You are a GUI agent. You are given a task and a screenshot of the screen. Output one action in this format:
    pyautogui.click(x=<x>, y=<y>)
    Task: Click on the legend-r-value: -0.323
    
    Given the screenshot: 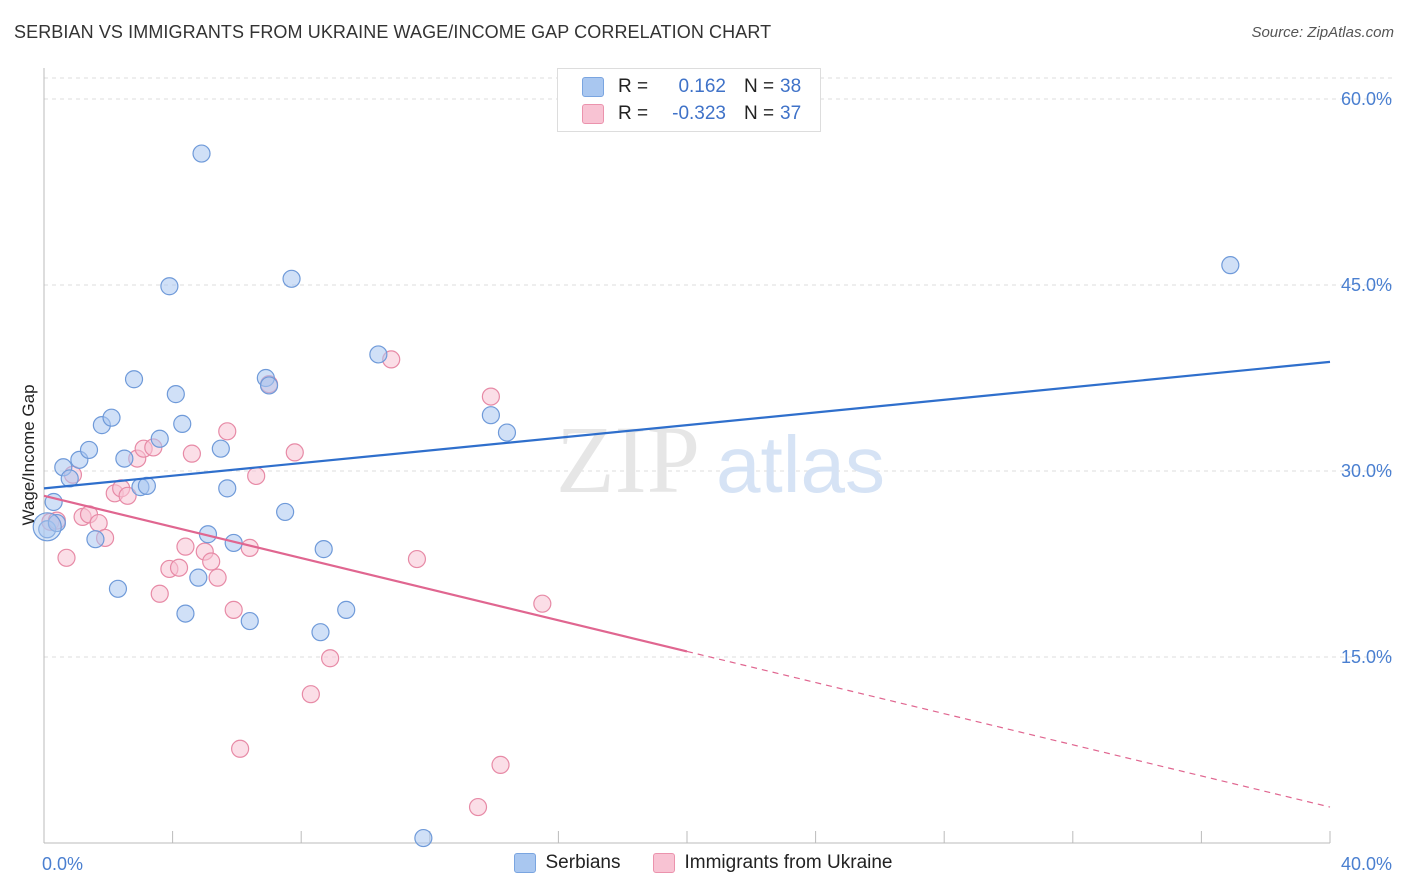 What is the action you would take?
    pyautogui.click(x=699, y=113)
    